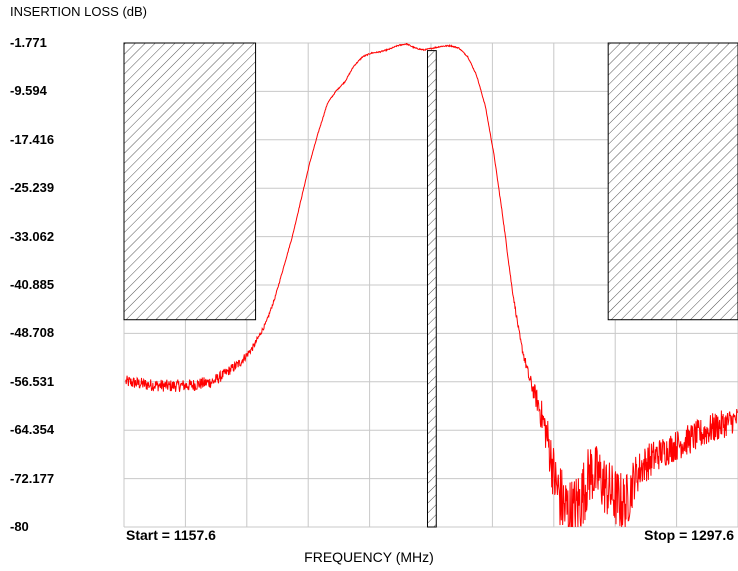 The image size is (738, 571). Describe the element at coordinates (369, 557) in the screenshot. I see `x-axis-title: FREQUENCY (MHz)` at that location.